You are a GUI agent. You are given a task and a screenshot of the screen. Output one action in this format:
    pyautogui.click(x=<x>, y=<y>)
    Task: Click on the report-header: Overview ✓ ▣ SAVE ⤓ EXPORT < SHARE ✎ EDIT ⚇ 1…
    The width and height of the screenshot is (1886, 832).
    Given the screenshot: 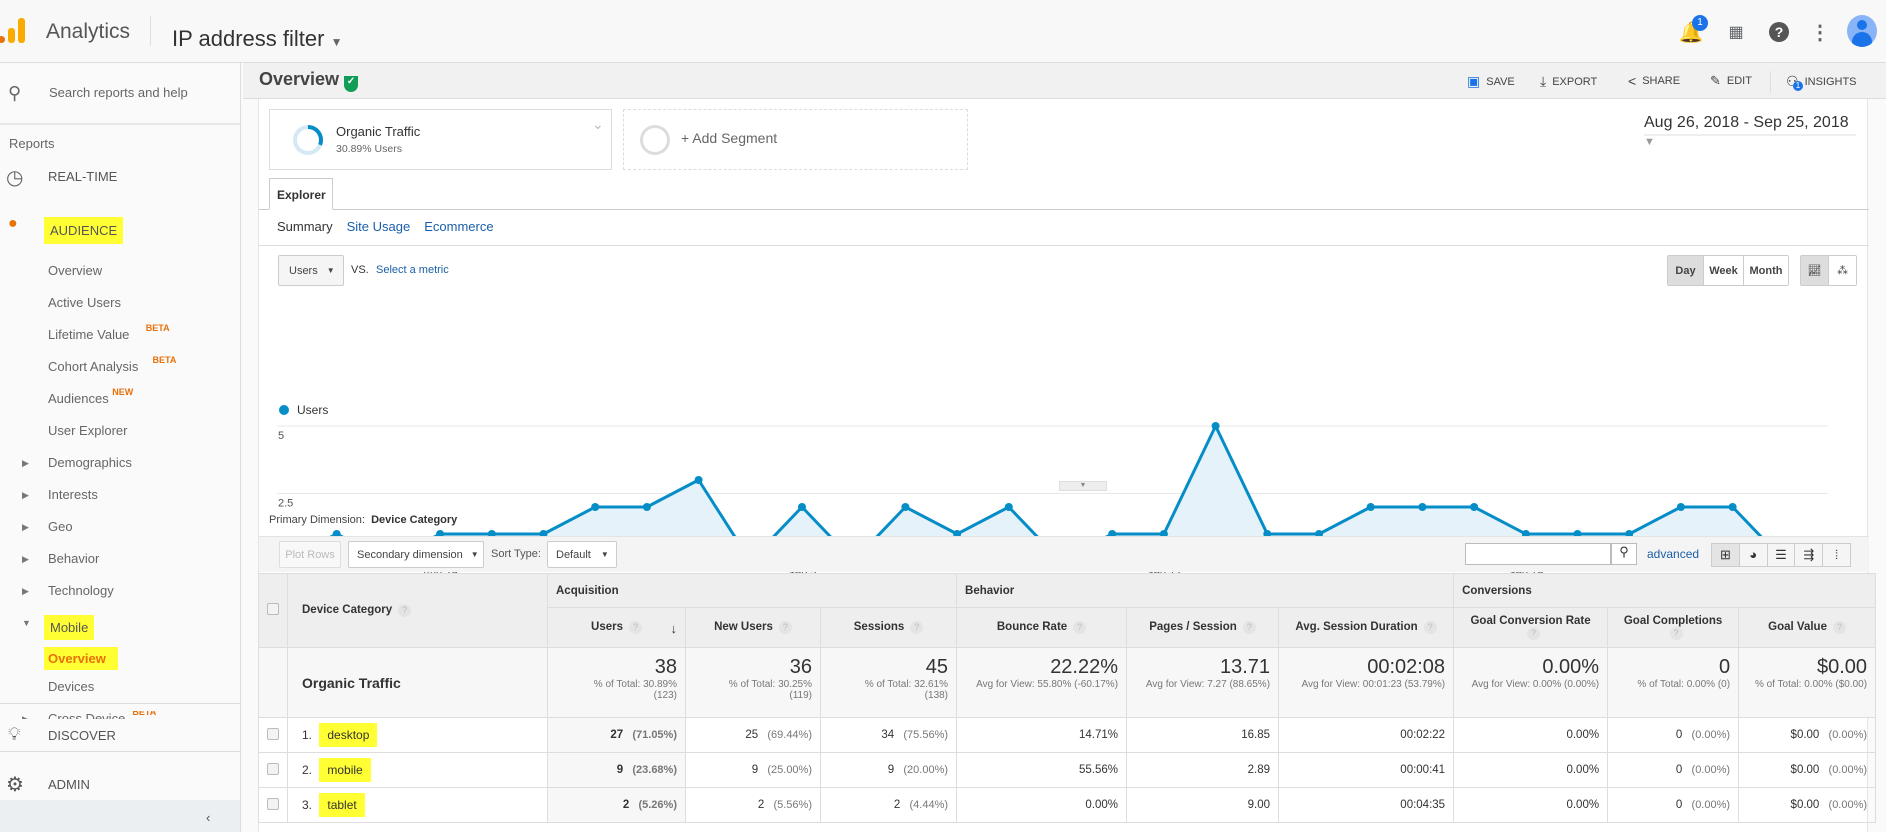 What is the action you would take?
    pyautogui.click(x=1064, y=81)
    